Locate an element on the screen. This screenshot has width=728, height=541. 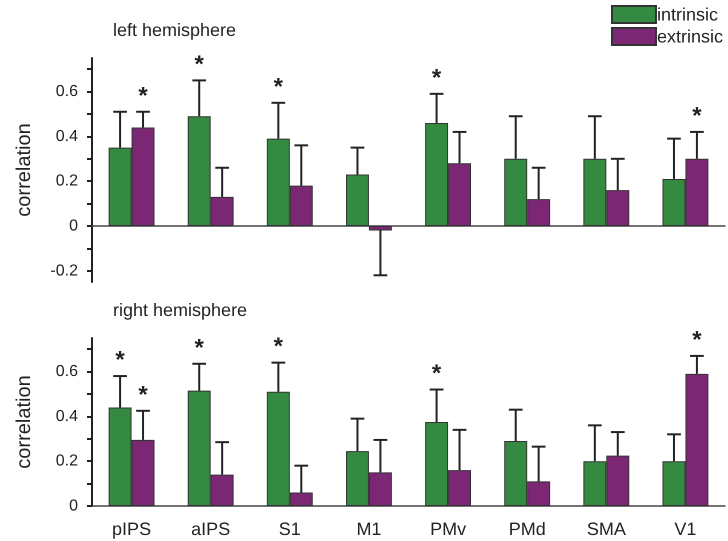
x-tick-label: aIPS is located at coordinates (210, 529).